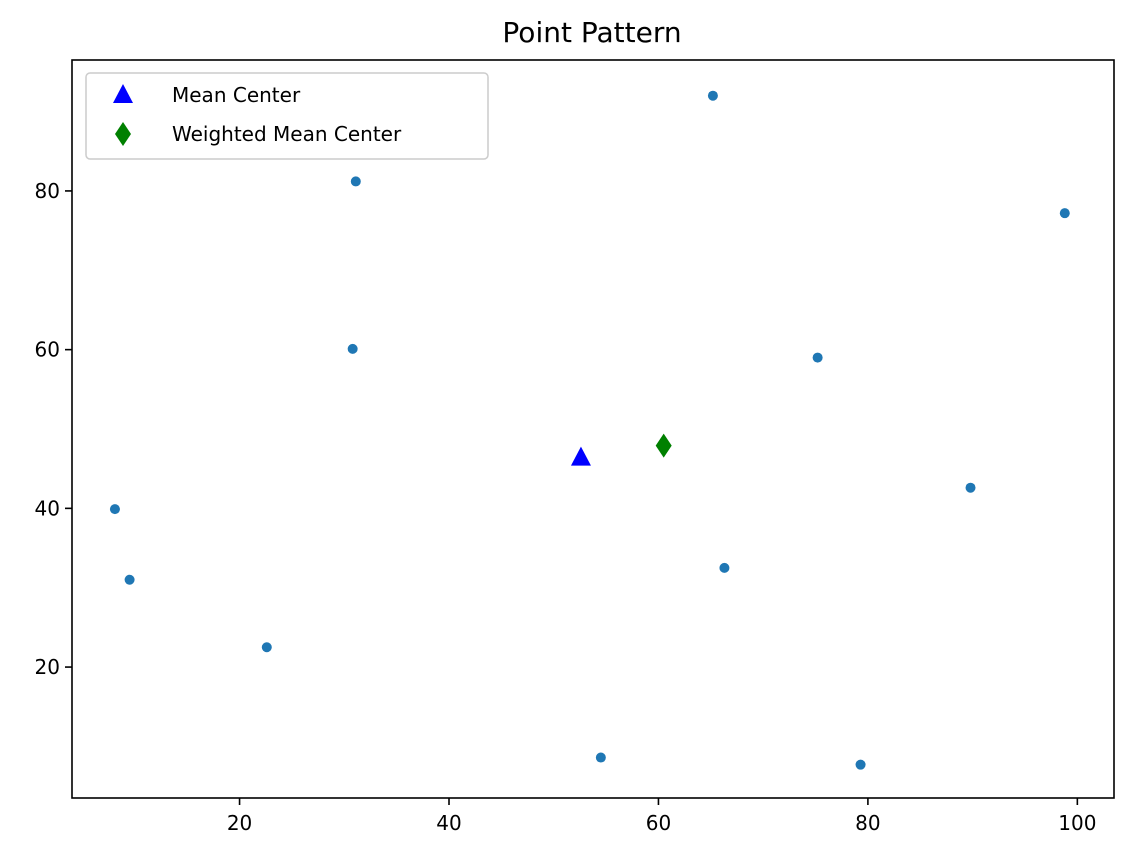 The height and width of the screenshot is (862, 1132). Describe the element at coordinates (287, 134) in the screenshot. I see `legend-label-weighted-mean-center: Weighted Mean Center` at that location.